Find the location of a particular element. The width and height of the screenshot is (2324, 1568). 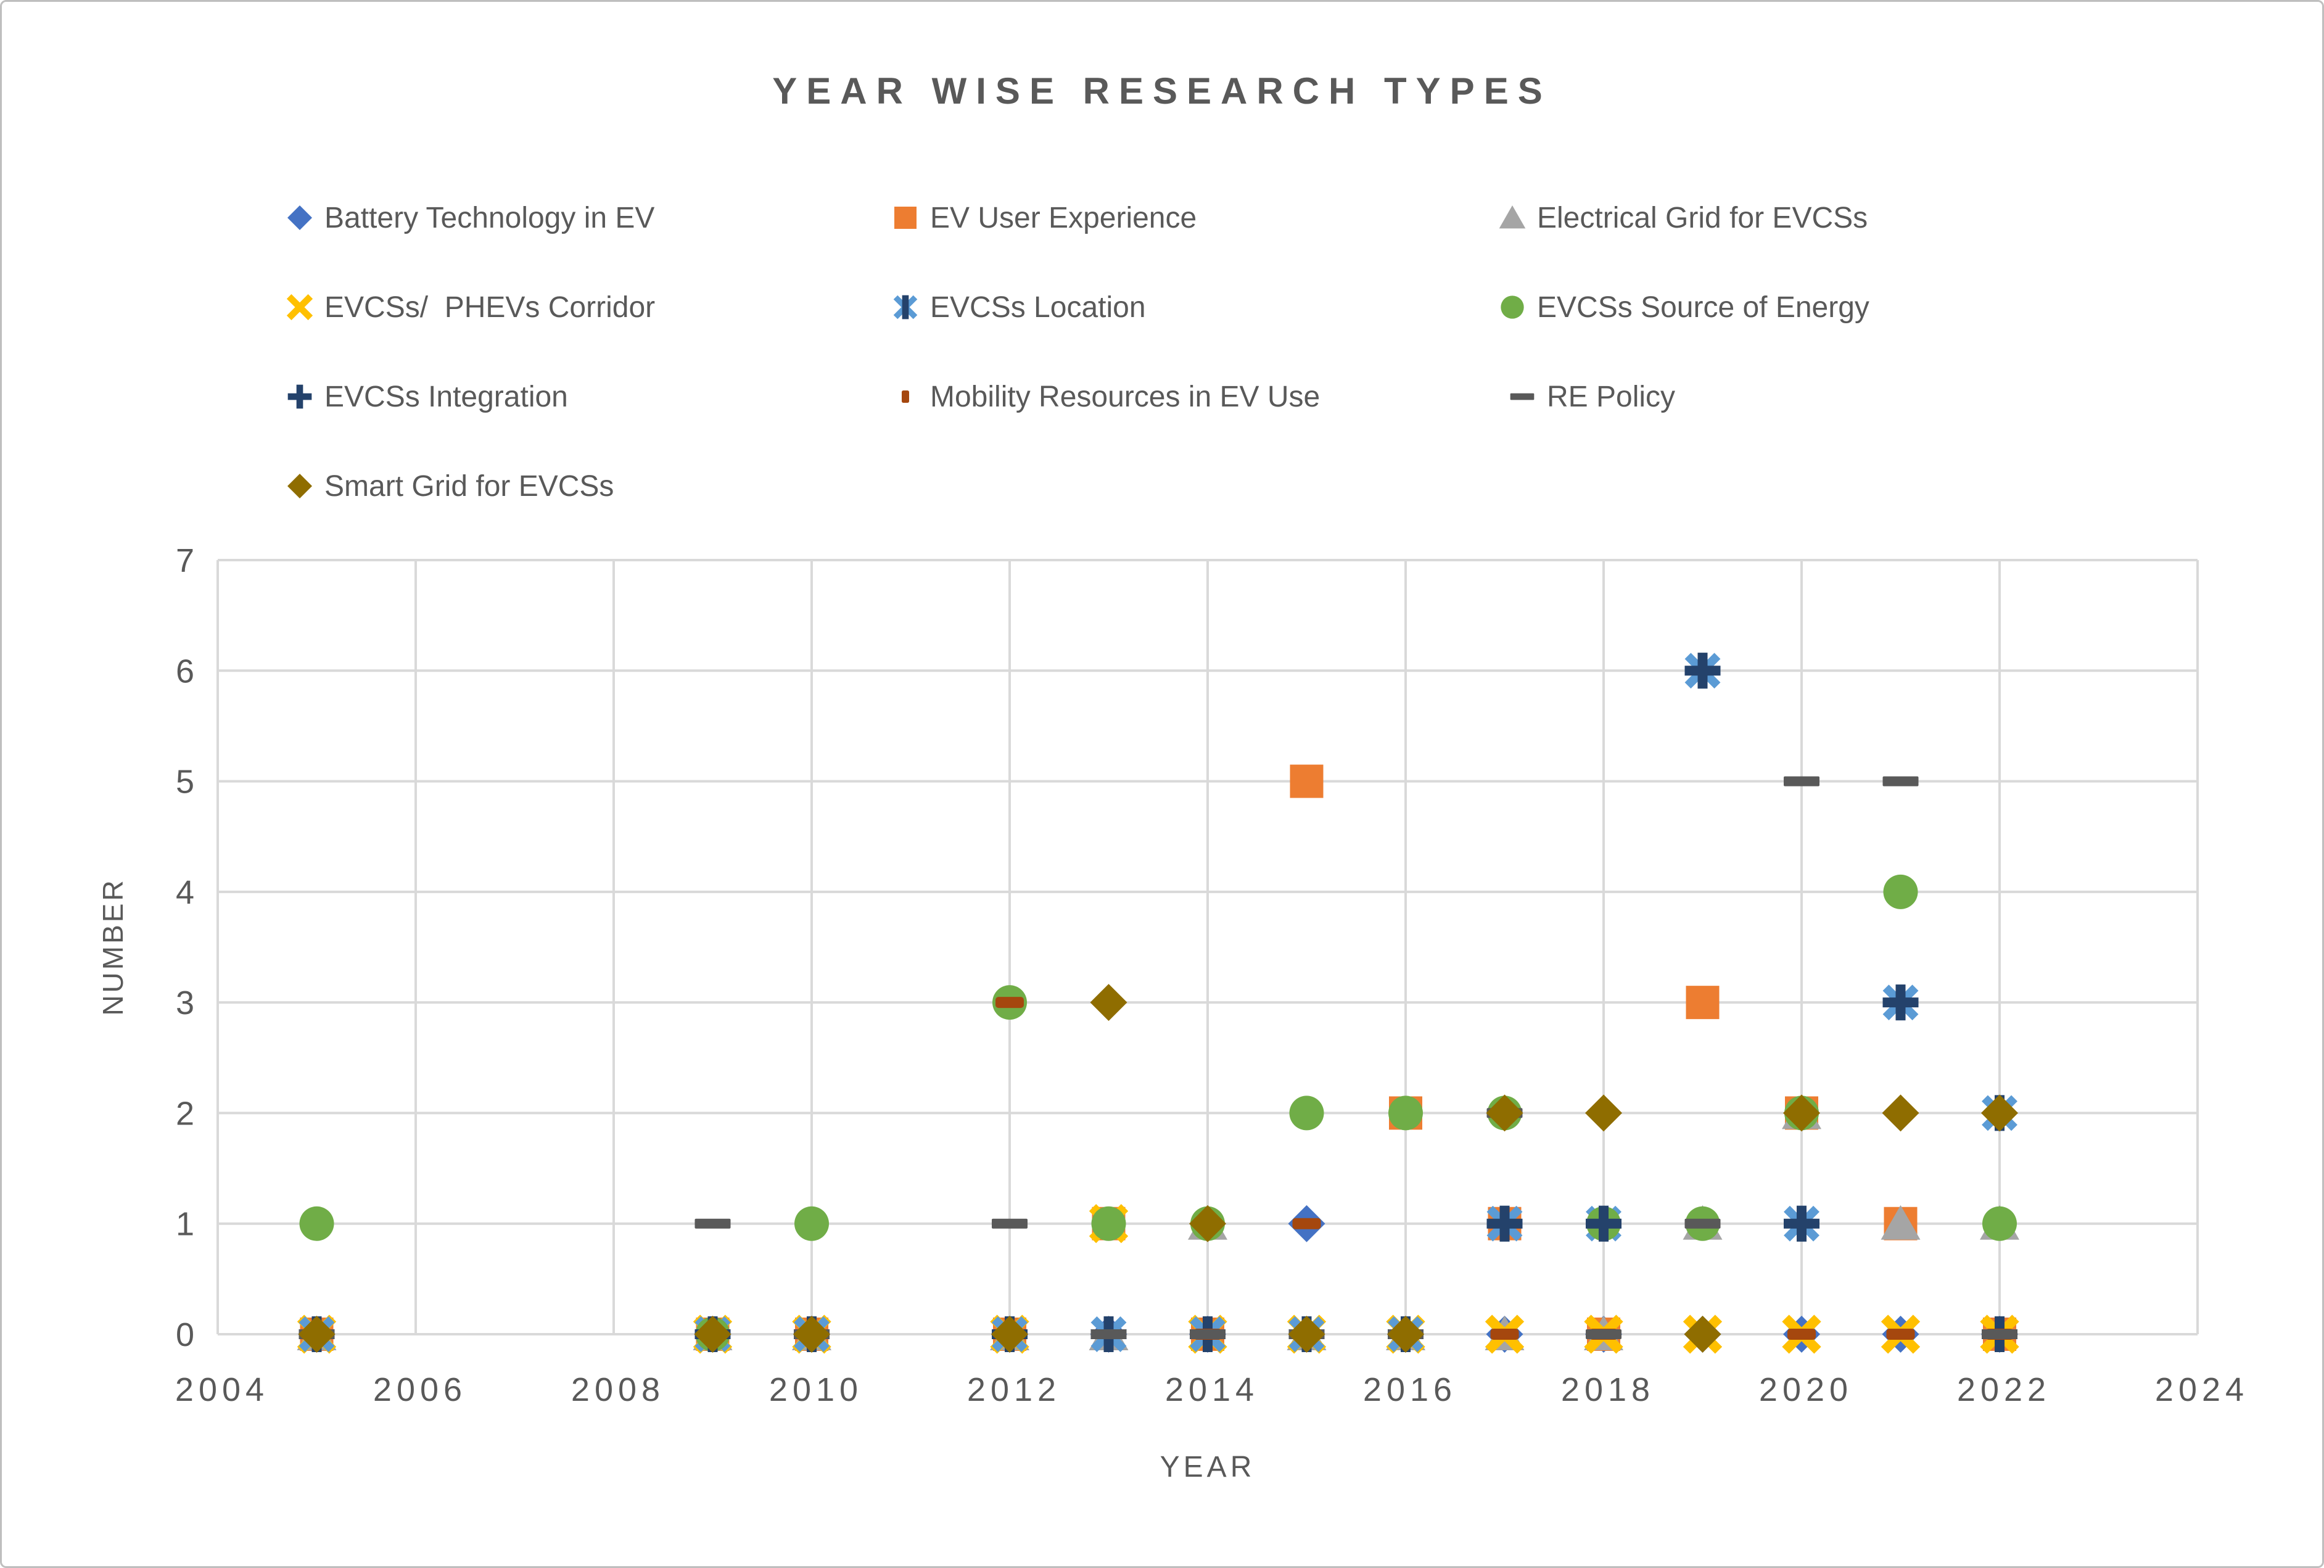

plus-marker-icon is located at coordinates (299, 396).